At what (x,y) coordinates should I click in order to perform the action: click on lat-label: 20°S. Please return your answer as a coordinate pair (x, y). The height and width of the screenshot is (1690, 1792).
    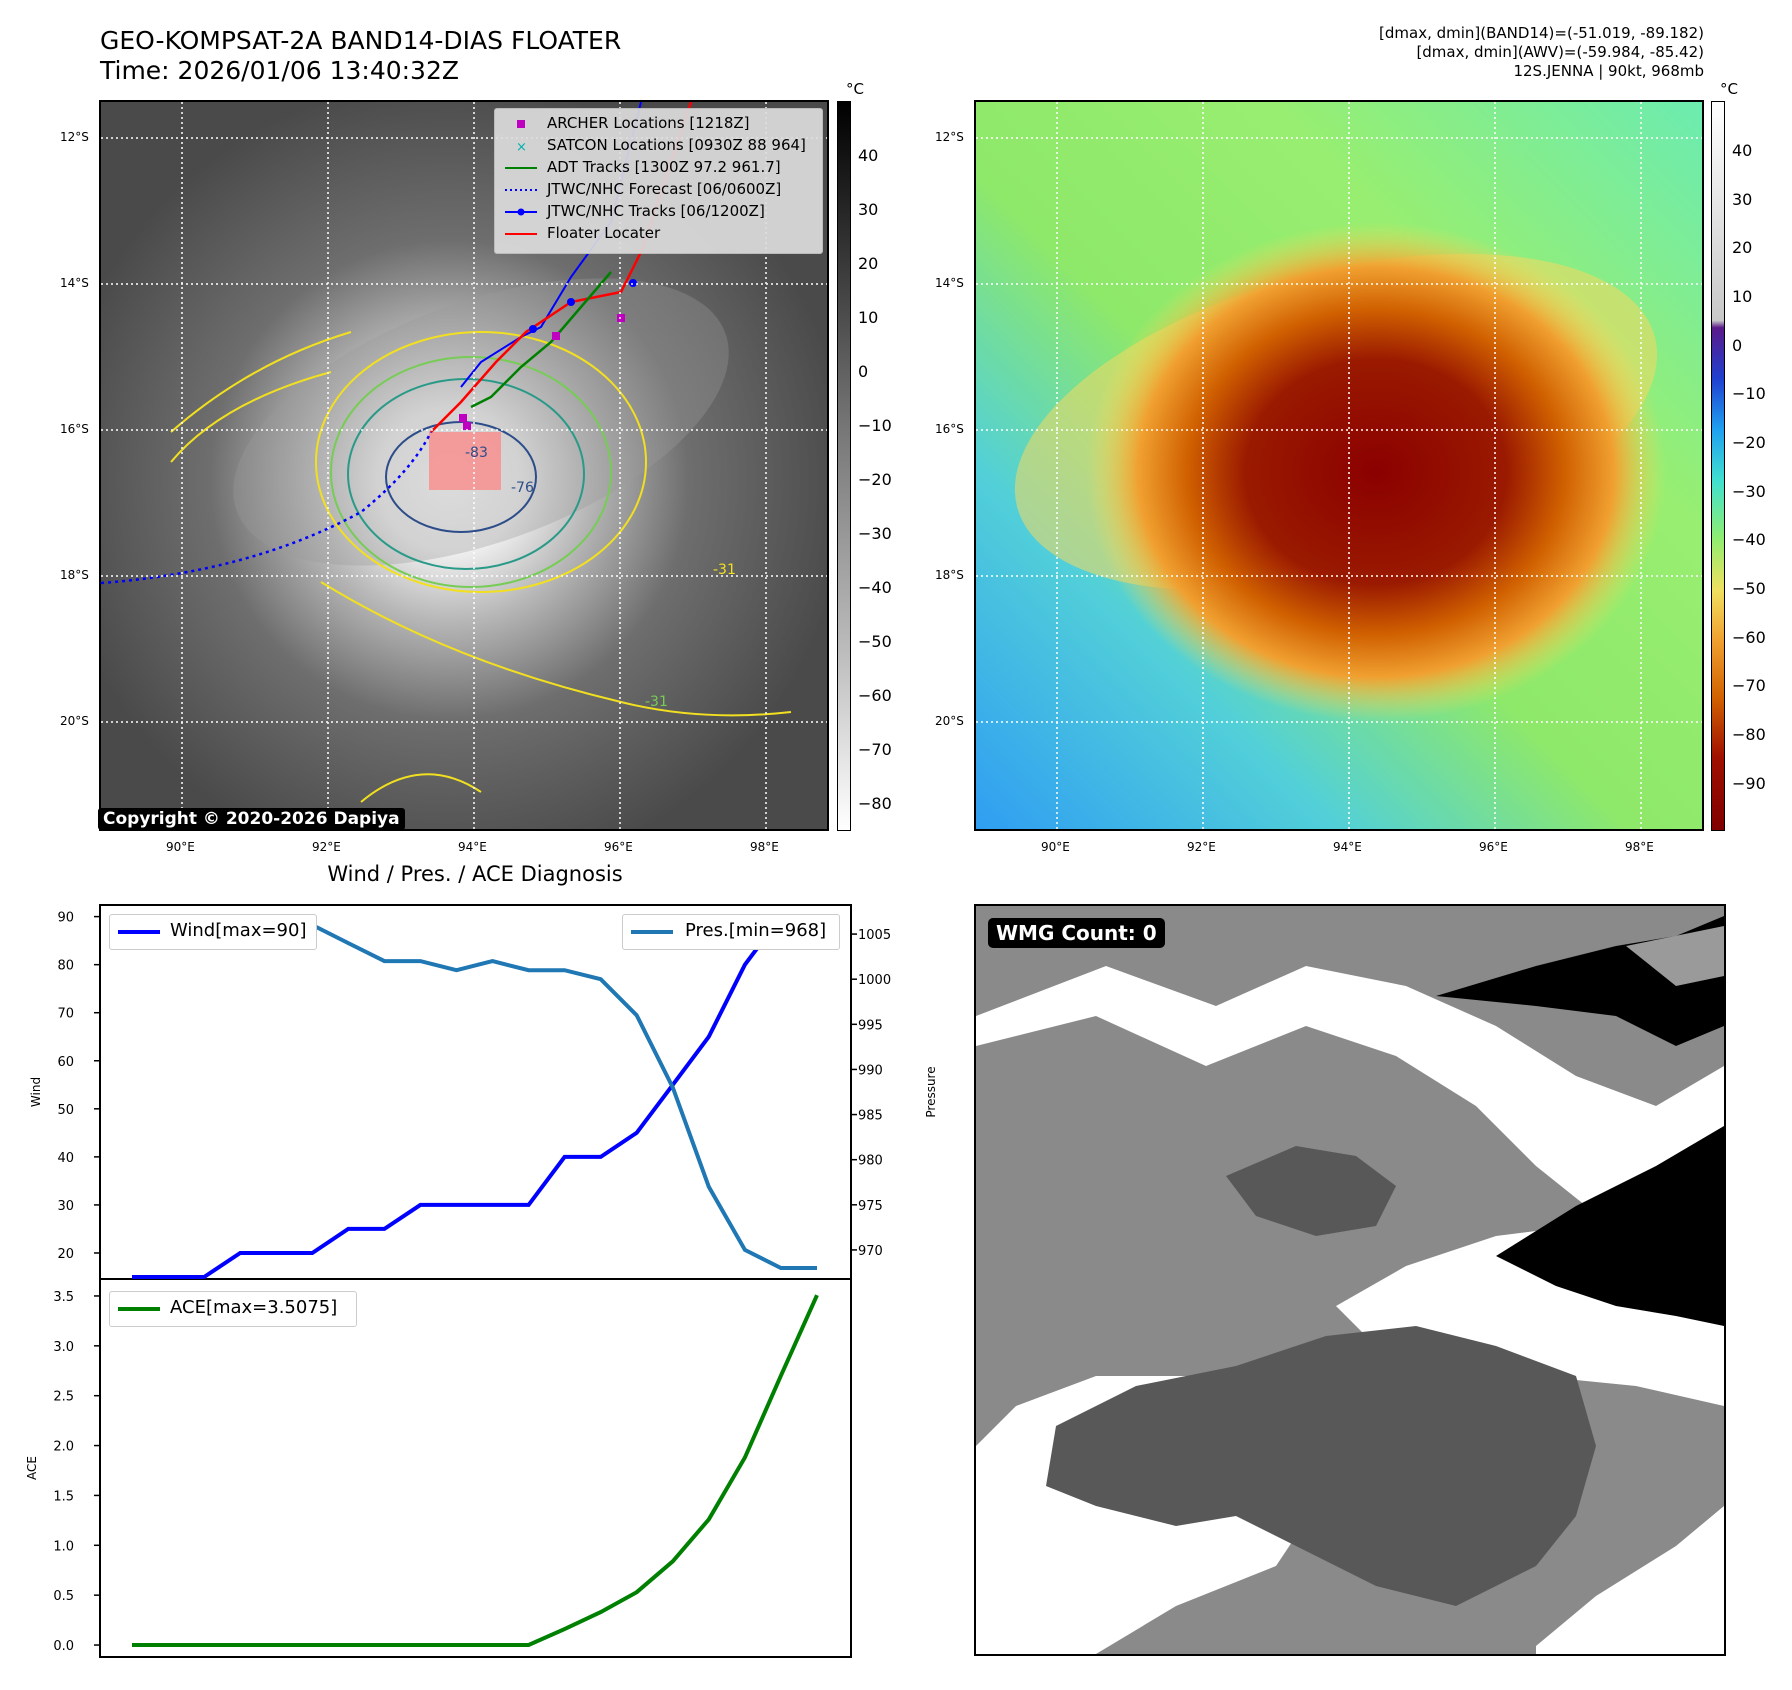
    Looking at the image, I should click on (949, 721).